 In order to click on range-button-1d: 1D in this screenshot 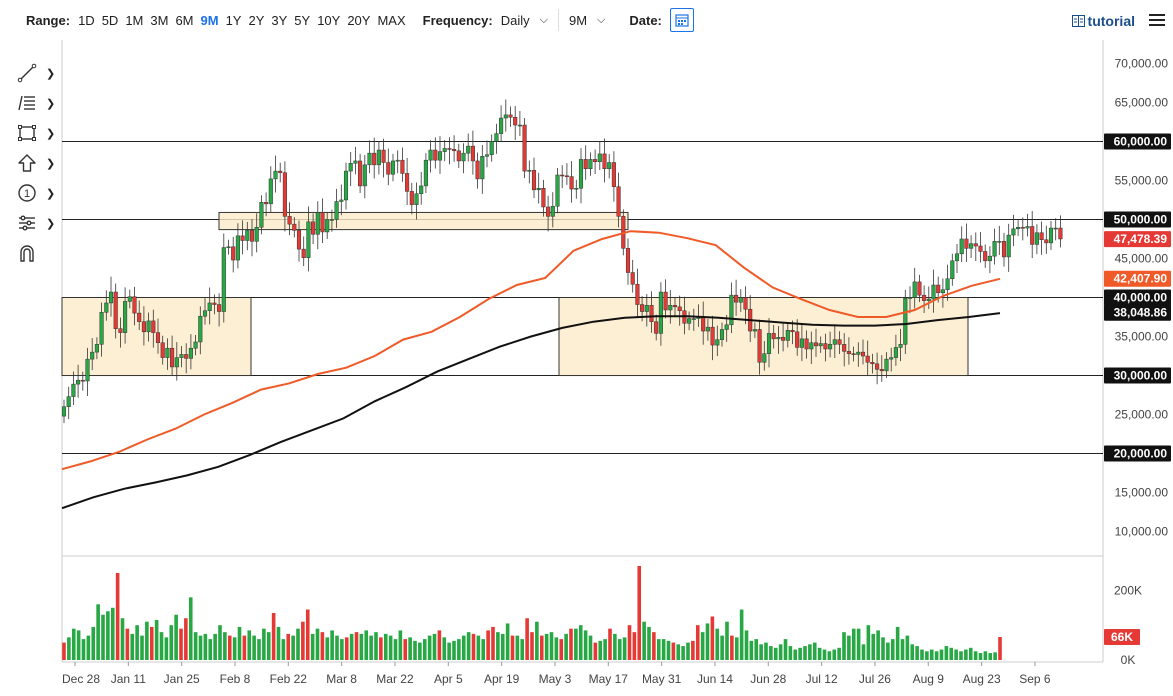, I will do `click(86, 20)`.